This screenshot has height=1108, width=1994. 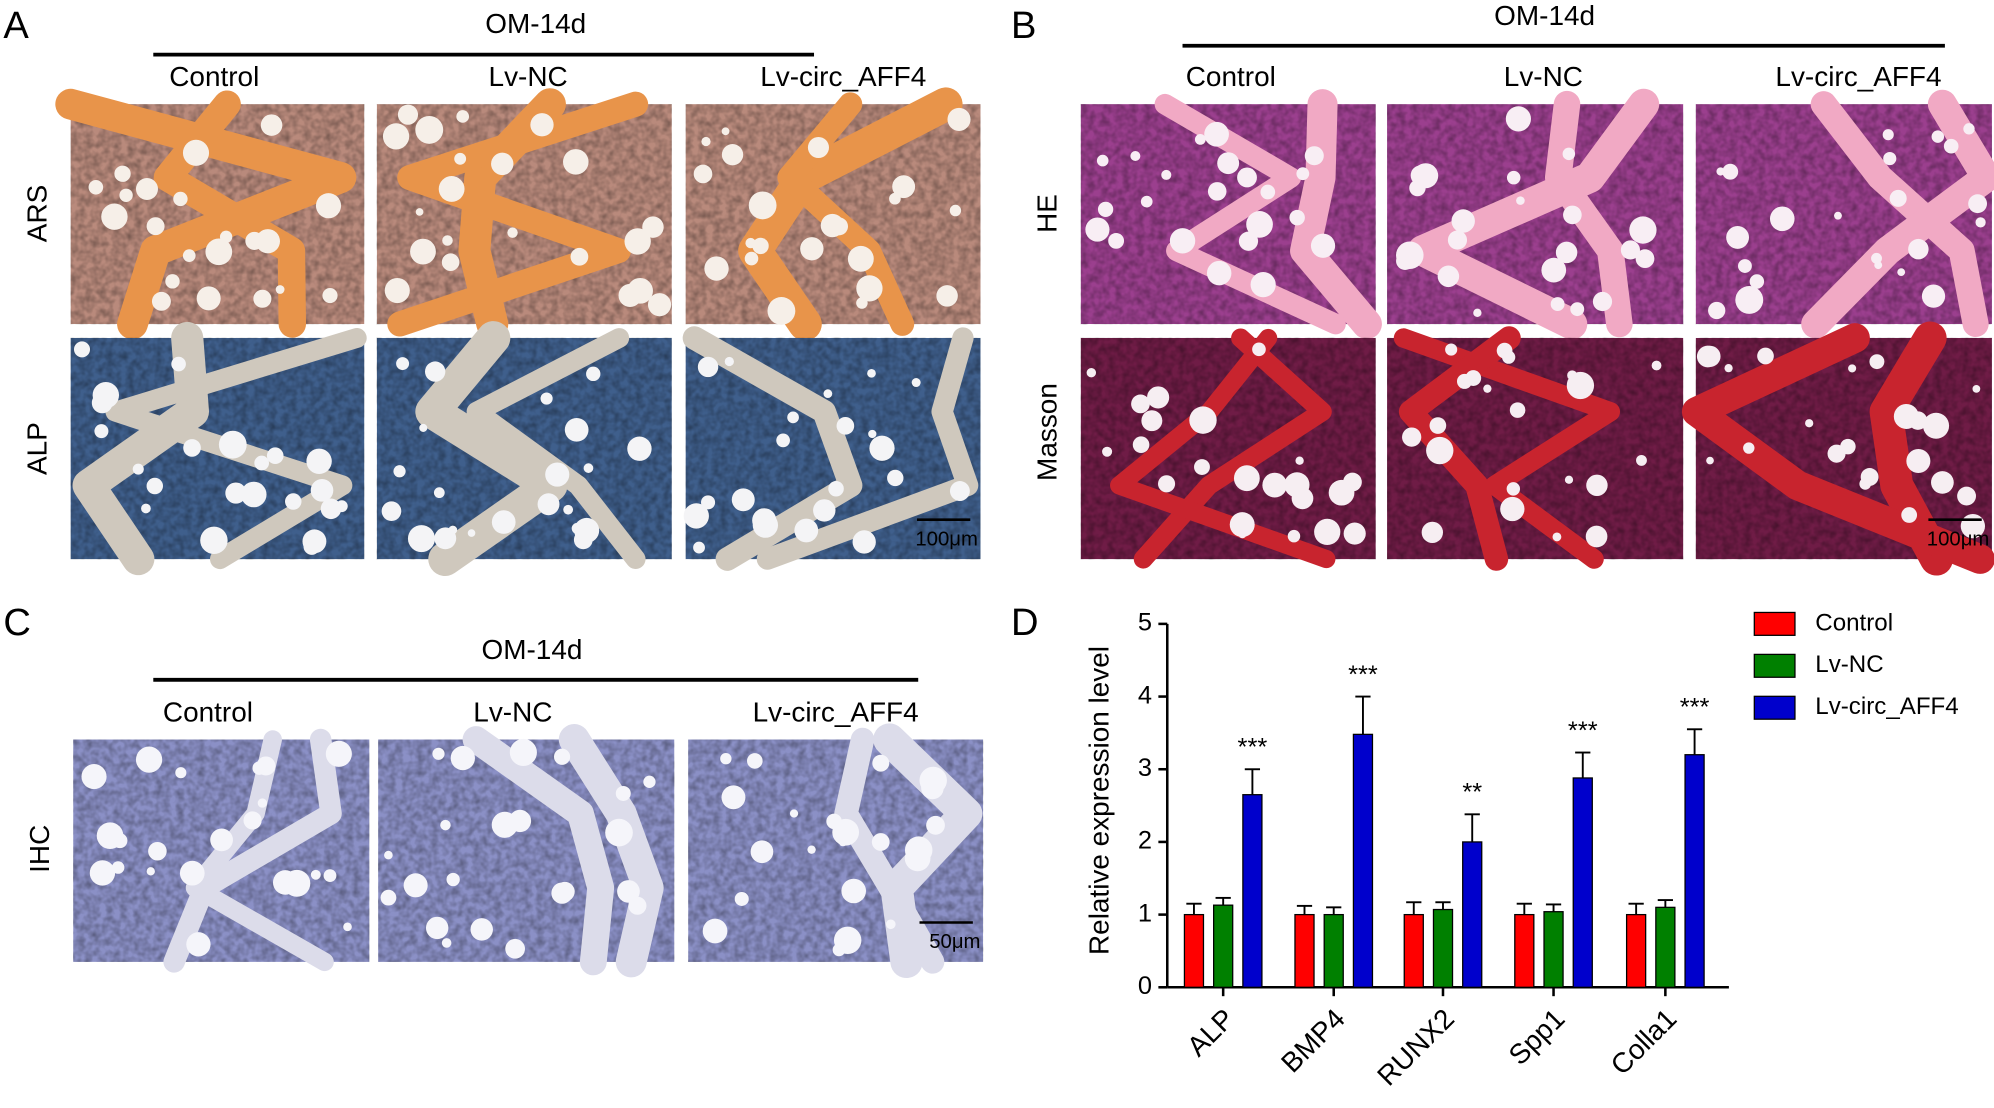 I want to click on row-label: ALP, so click(x=36, y=448).